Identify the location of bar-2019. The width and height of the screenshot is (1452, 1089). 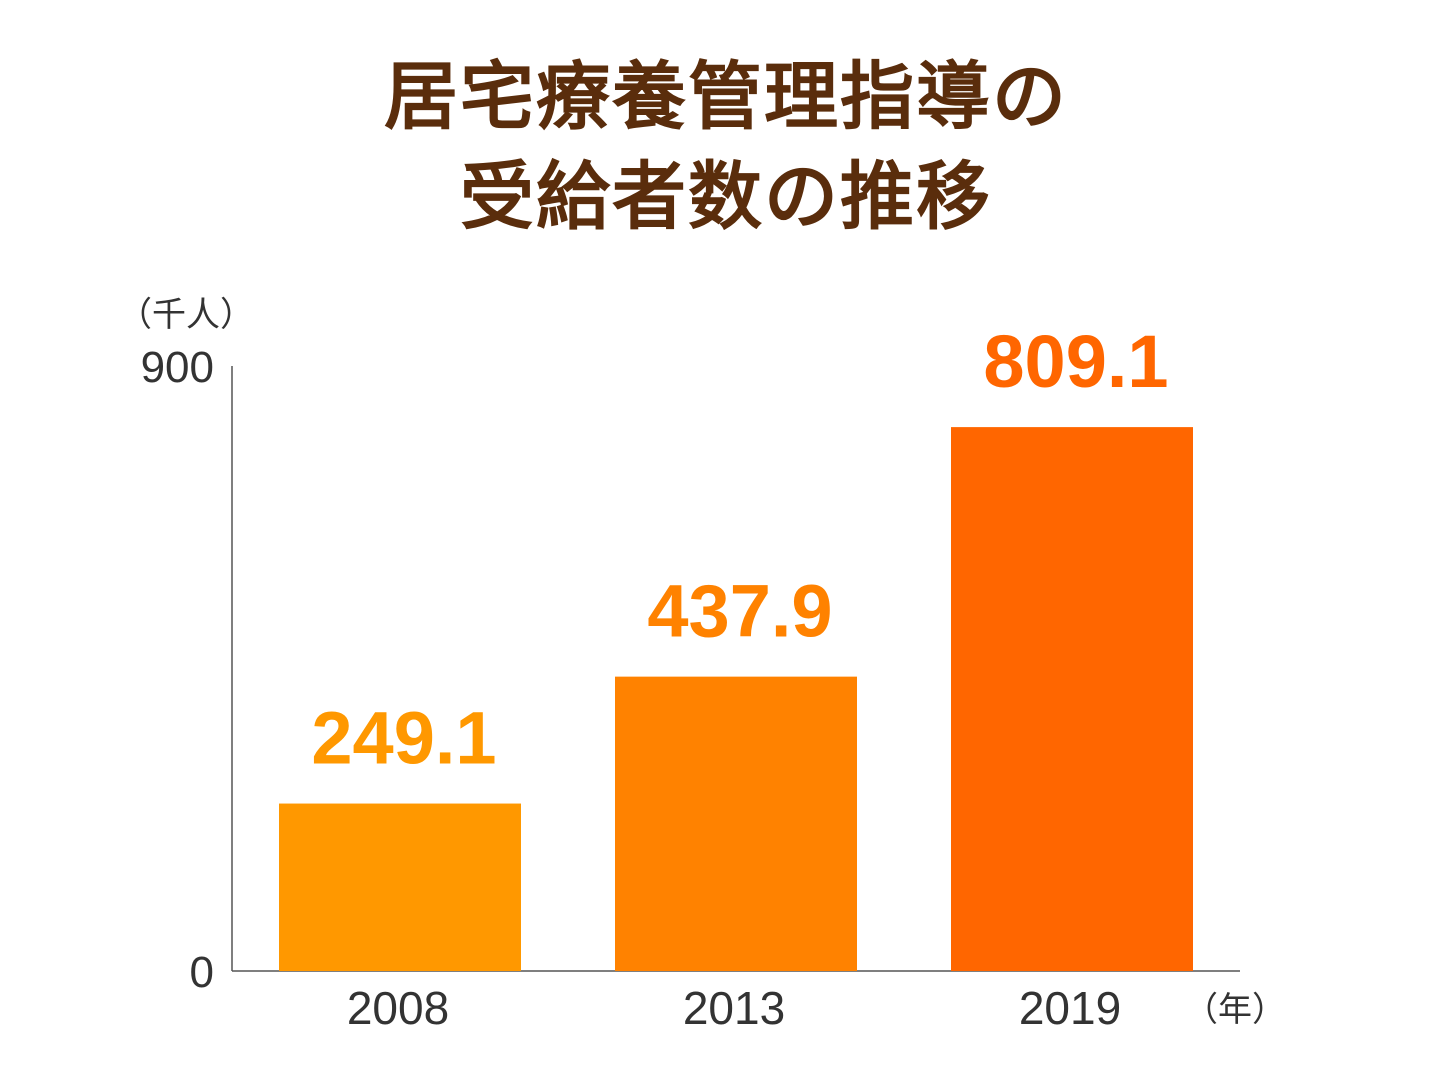
(1072, 699).